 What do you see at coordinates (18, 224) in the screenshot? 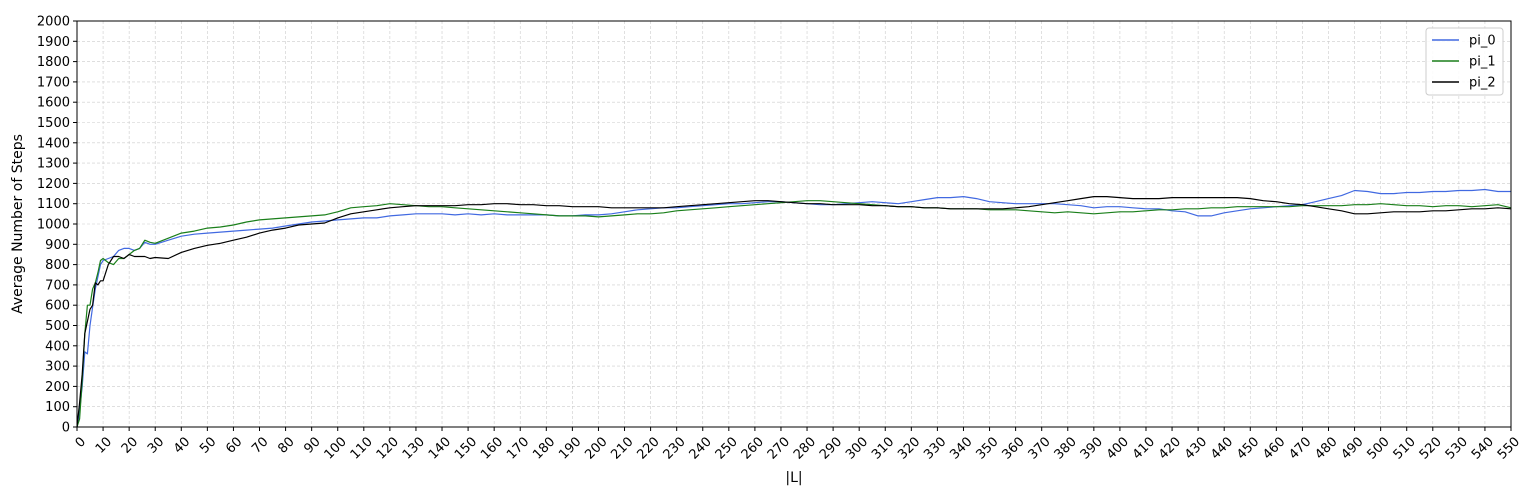
I see `y-axis-label: Average Number of Steps` at bounding box center [18, 224].